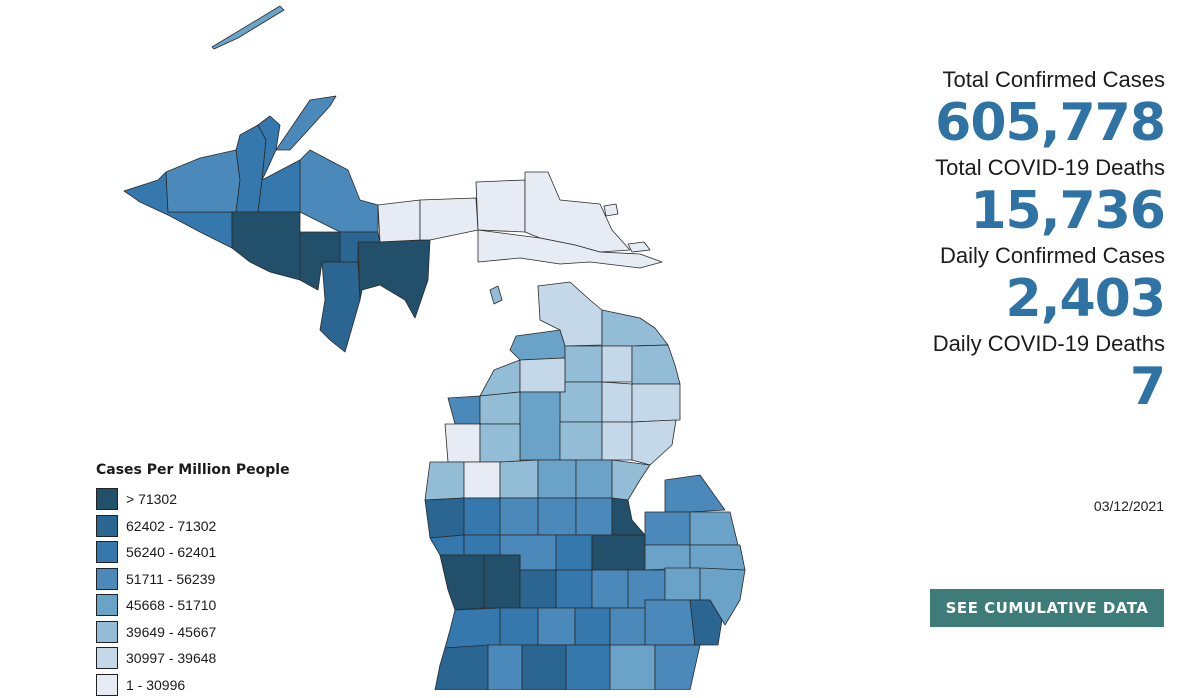 This screenshot has height=698, width=1200. What do you see at coordinates (1049, 387) in the screenshot?
I see `daily-deaths-value: 7` at bounding box center [1049, 387].